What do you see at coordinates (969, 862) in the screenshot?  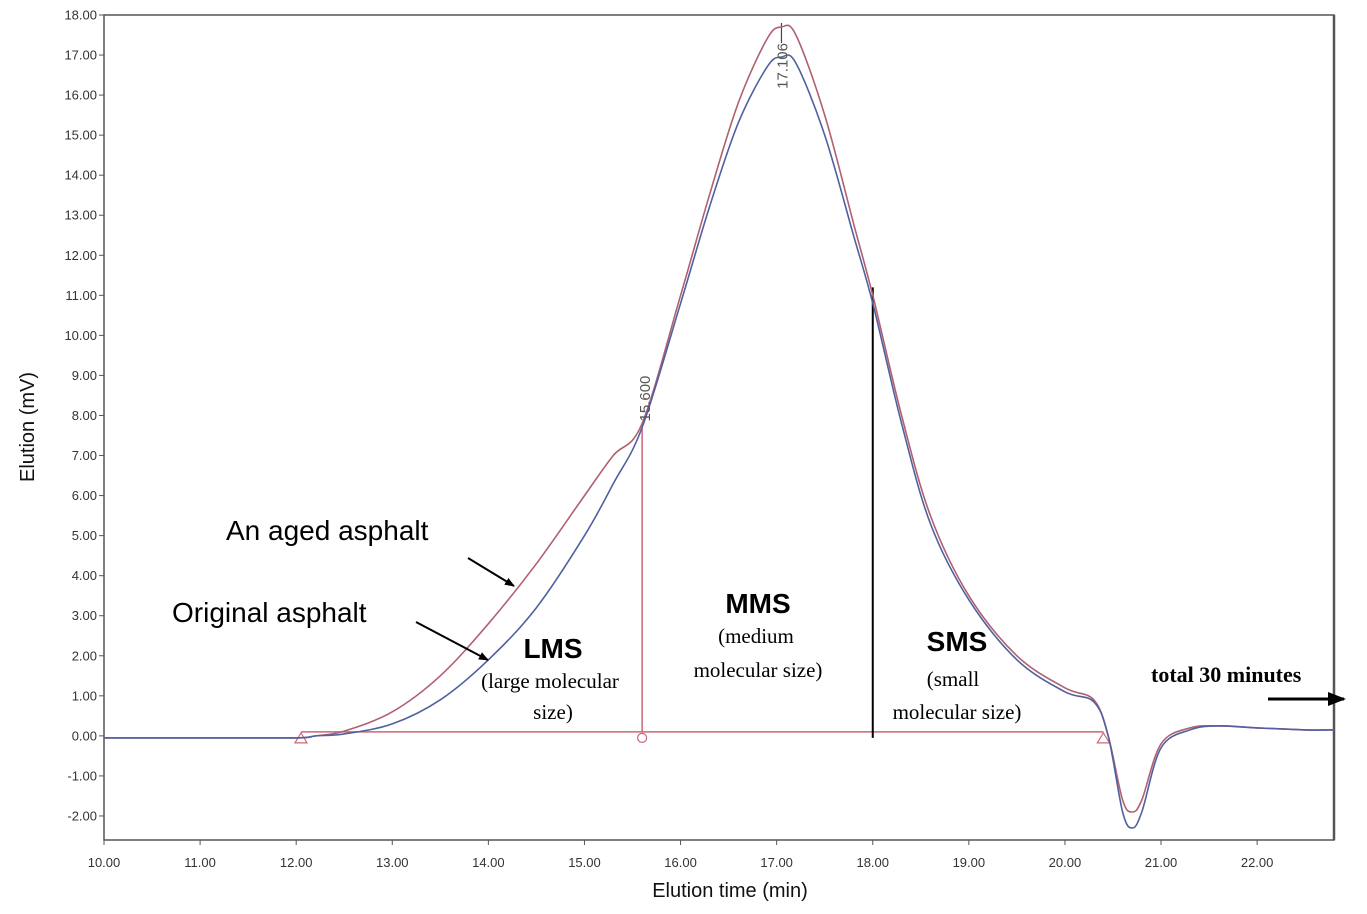 I see `x-tick-label: 19.00` at bounding box center [969, 862].